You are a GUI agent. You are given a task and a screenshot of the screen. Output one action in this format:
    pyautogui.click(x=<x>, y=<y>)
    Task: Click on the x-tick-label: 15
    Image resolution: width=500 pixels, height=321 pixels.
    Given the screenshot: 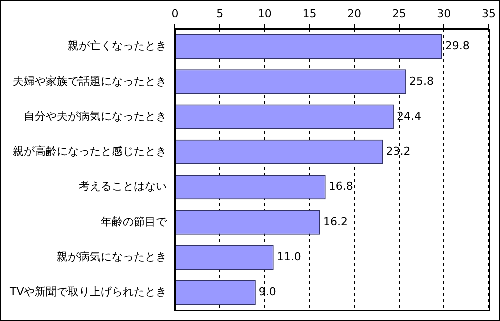 What is the action you would take?
    pyautogui.click(x=309, y=13)
    